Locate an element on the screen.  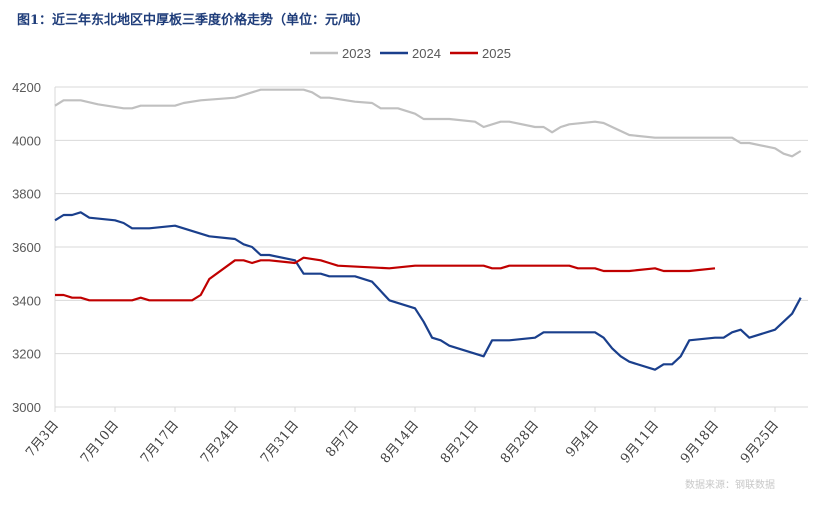
legend-label-2024: 2024 is located at coordinates (426, 53).